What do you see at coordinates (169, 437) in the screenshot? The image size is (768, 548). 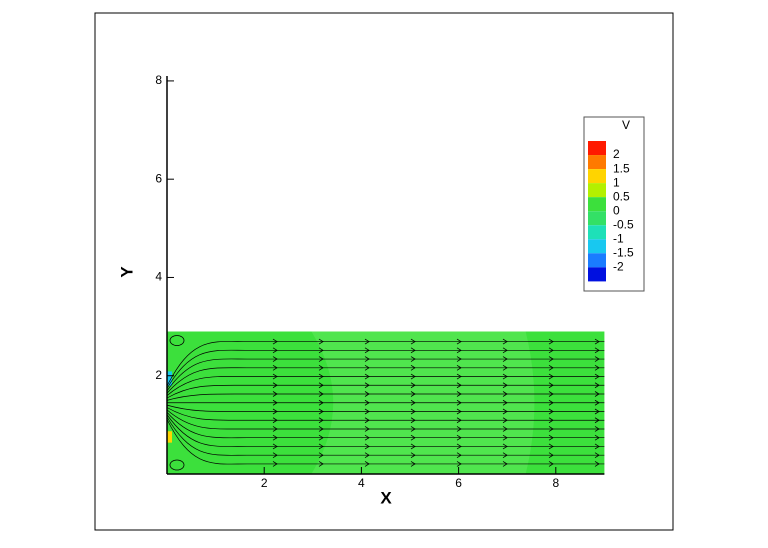 I see `field-spot` at bounding box center [169, 437].